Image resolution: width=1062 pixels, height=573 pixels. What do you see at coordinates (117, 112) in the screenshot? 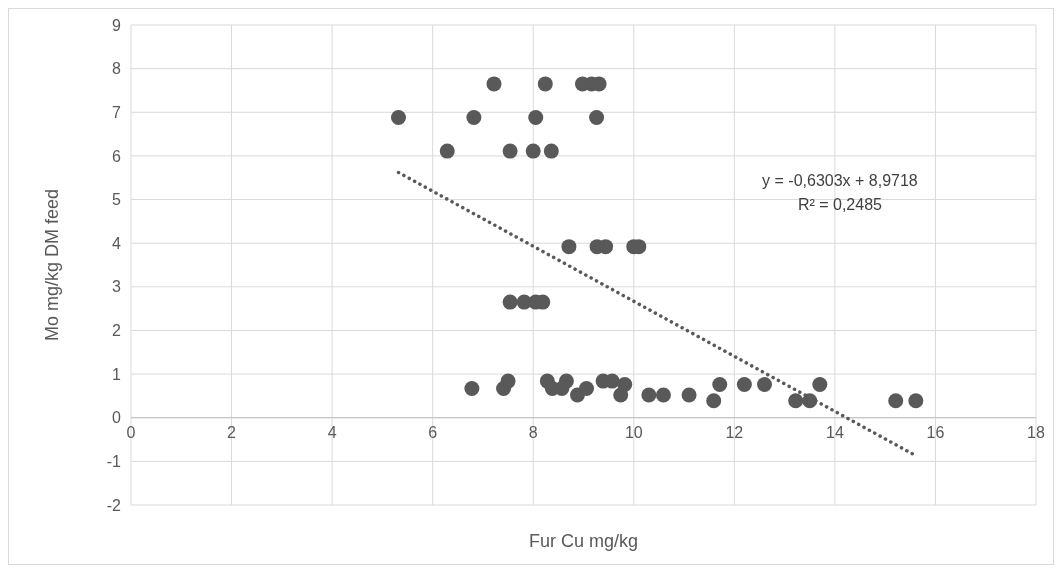
I see `y-tick-label: 7` at bounding box center [117, 112].